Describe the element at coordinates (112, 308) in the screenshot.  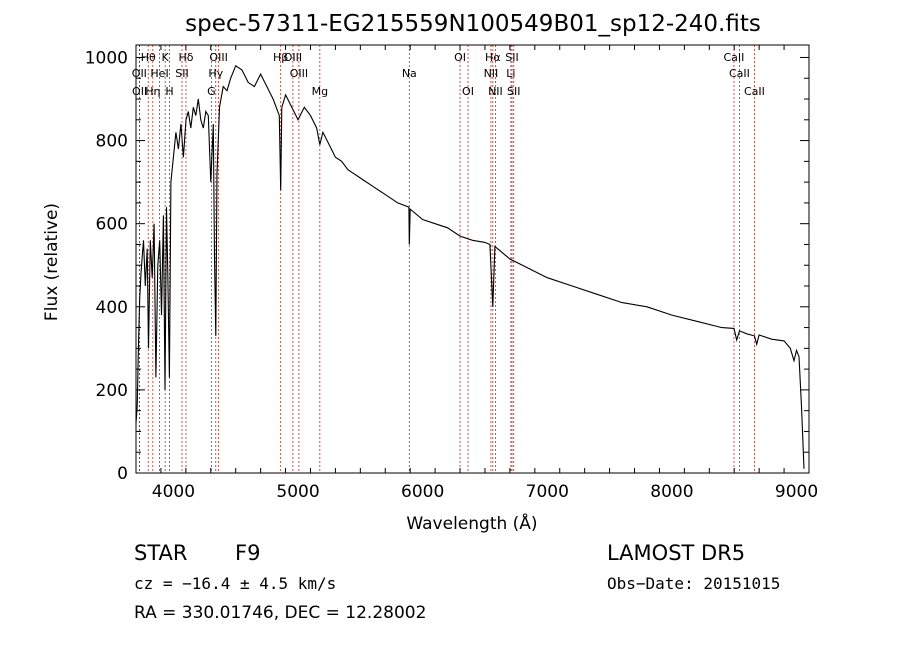
I see `y-tick-label: 400` at that location.